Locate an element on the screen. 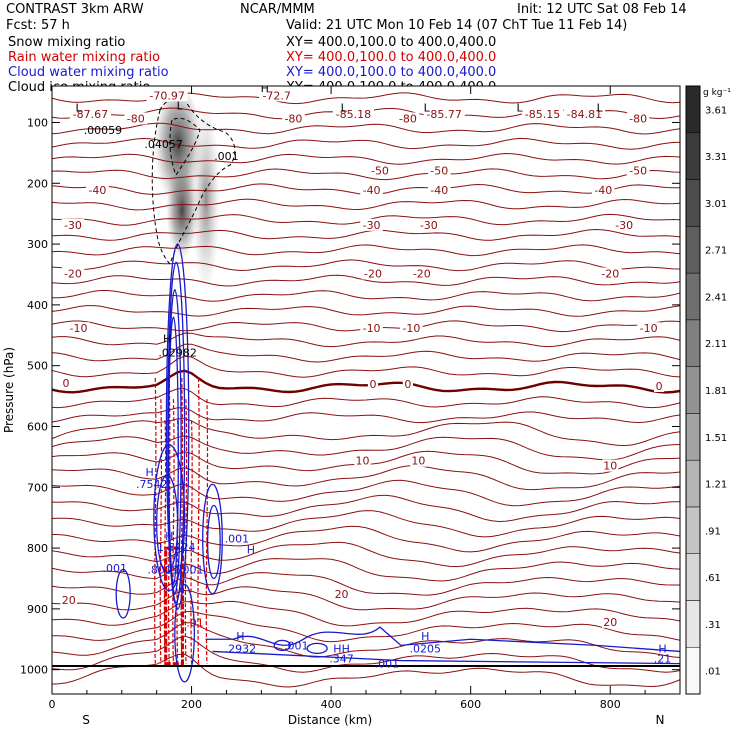 This screenshot has width=740, height=740. x-tick-label: 600 is located at coordinates (470, 704).